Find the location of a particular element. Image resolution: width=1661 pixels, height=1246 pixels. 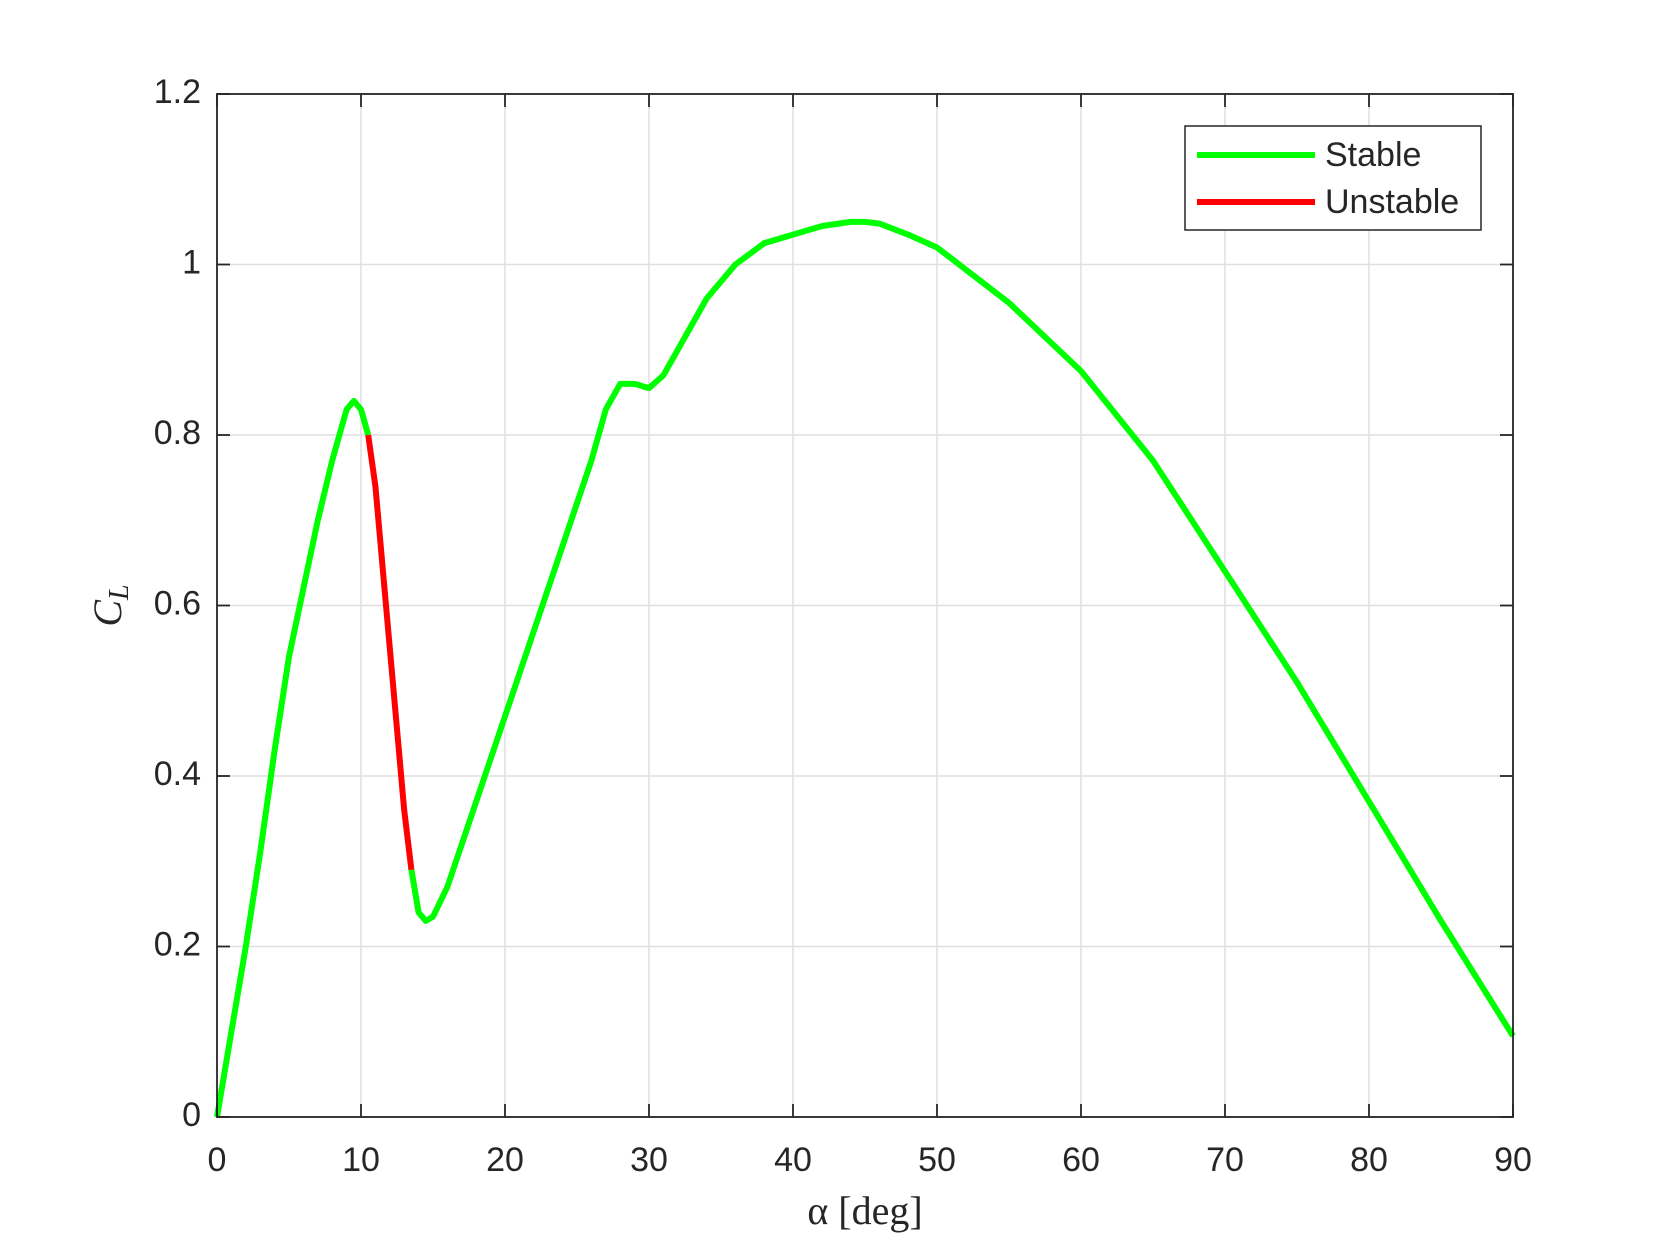

y-axis-label: CL is located at coordinates (110, 605).